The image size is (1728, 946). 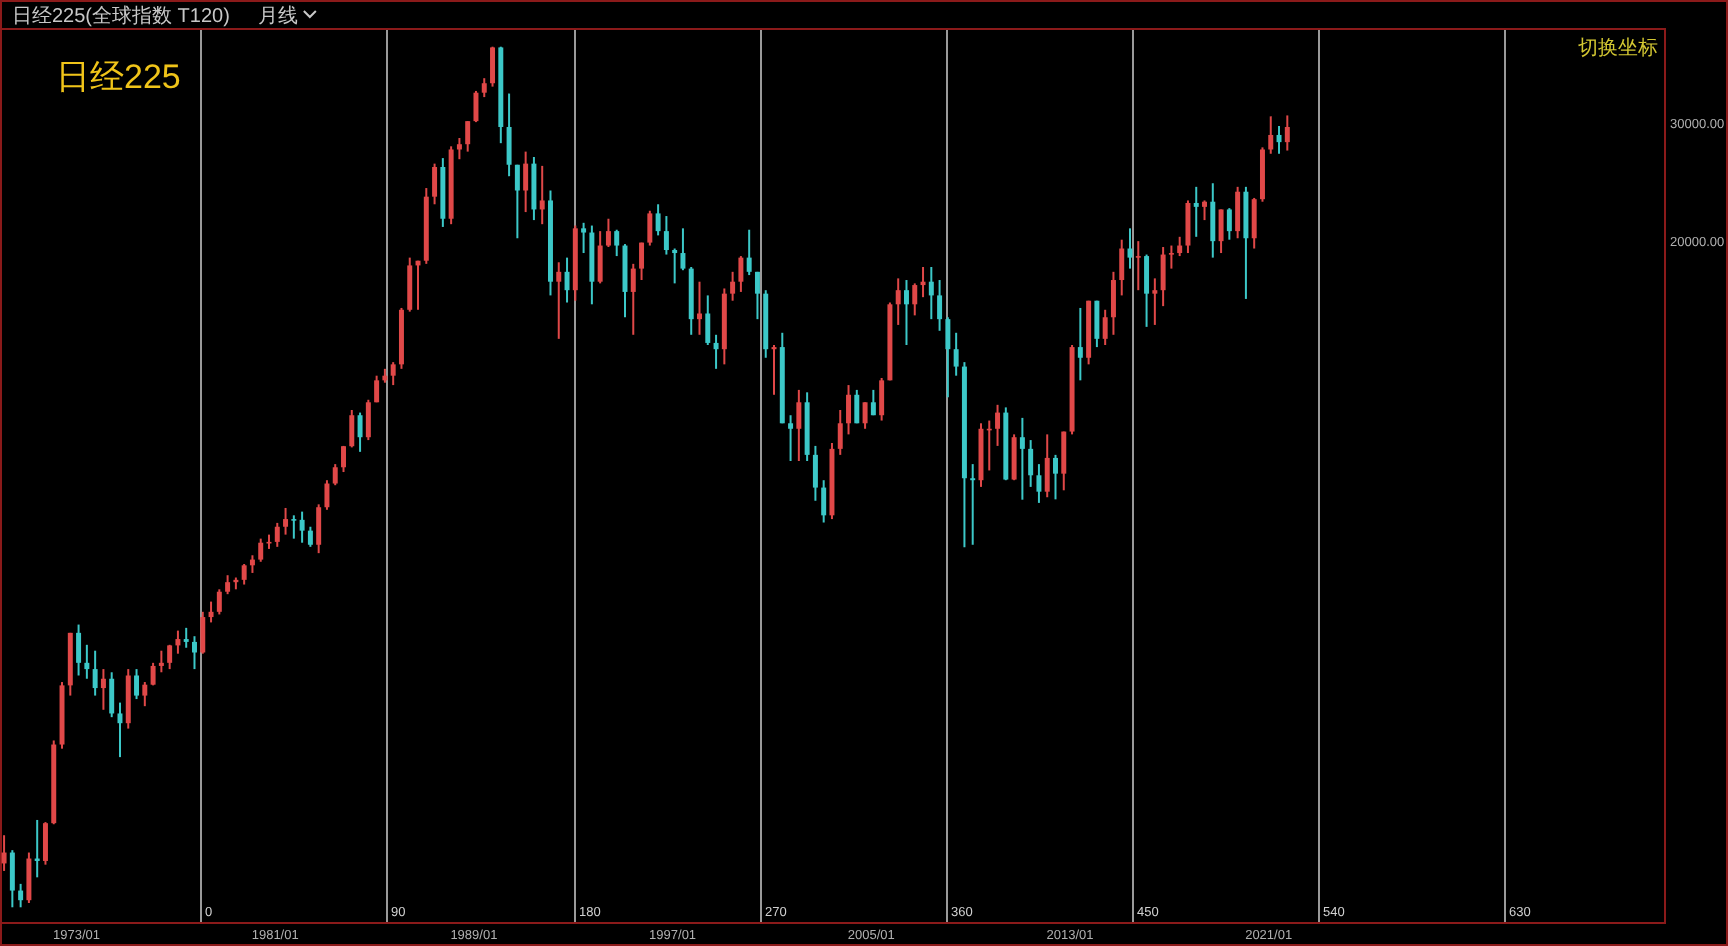 I want to click on subtitle: 日经225(全球指数 T120), so click(x=121, y=17).